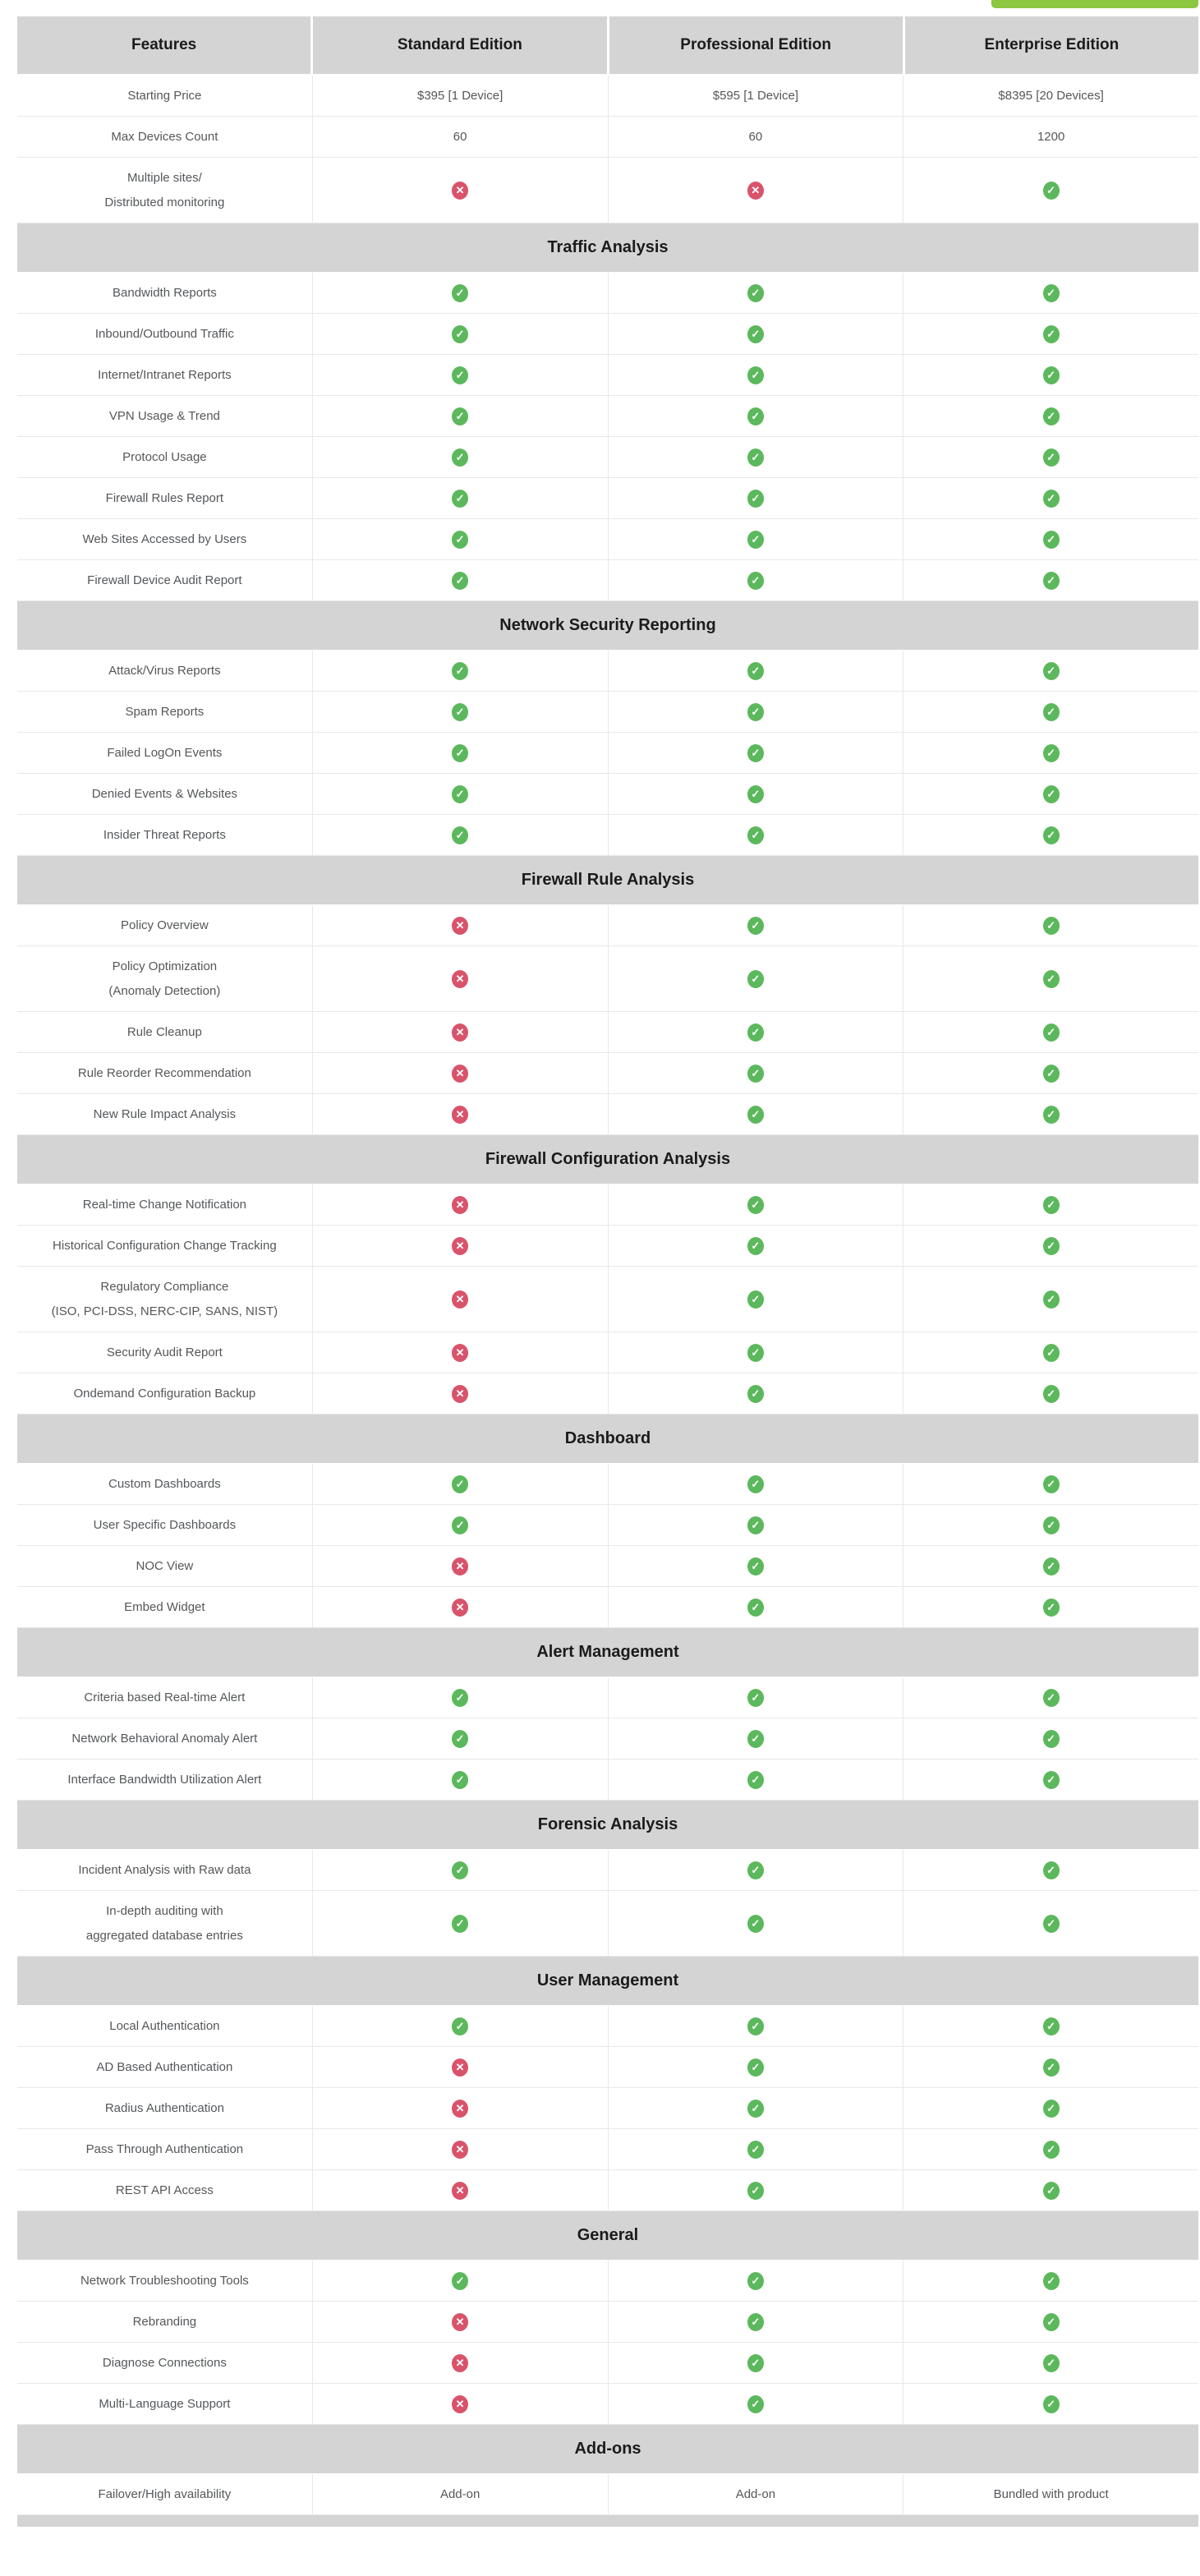  I want to click on feature-label-cell: Policy Optimization (Anomaly Detection), so click(164, 979).